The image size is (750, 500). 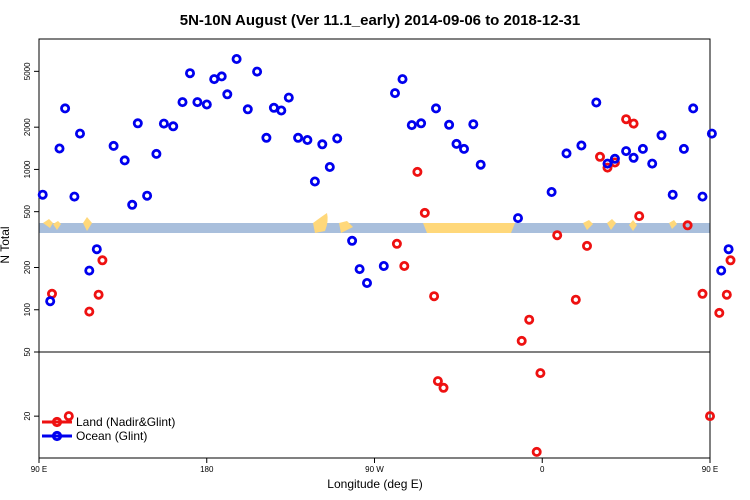 What do you see at coordinates (374, 228) in the screenshot?
I see `map-ocean-band` at bounding box center [374, 228].